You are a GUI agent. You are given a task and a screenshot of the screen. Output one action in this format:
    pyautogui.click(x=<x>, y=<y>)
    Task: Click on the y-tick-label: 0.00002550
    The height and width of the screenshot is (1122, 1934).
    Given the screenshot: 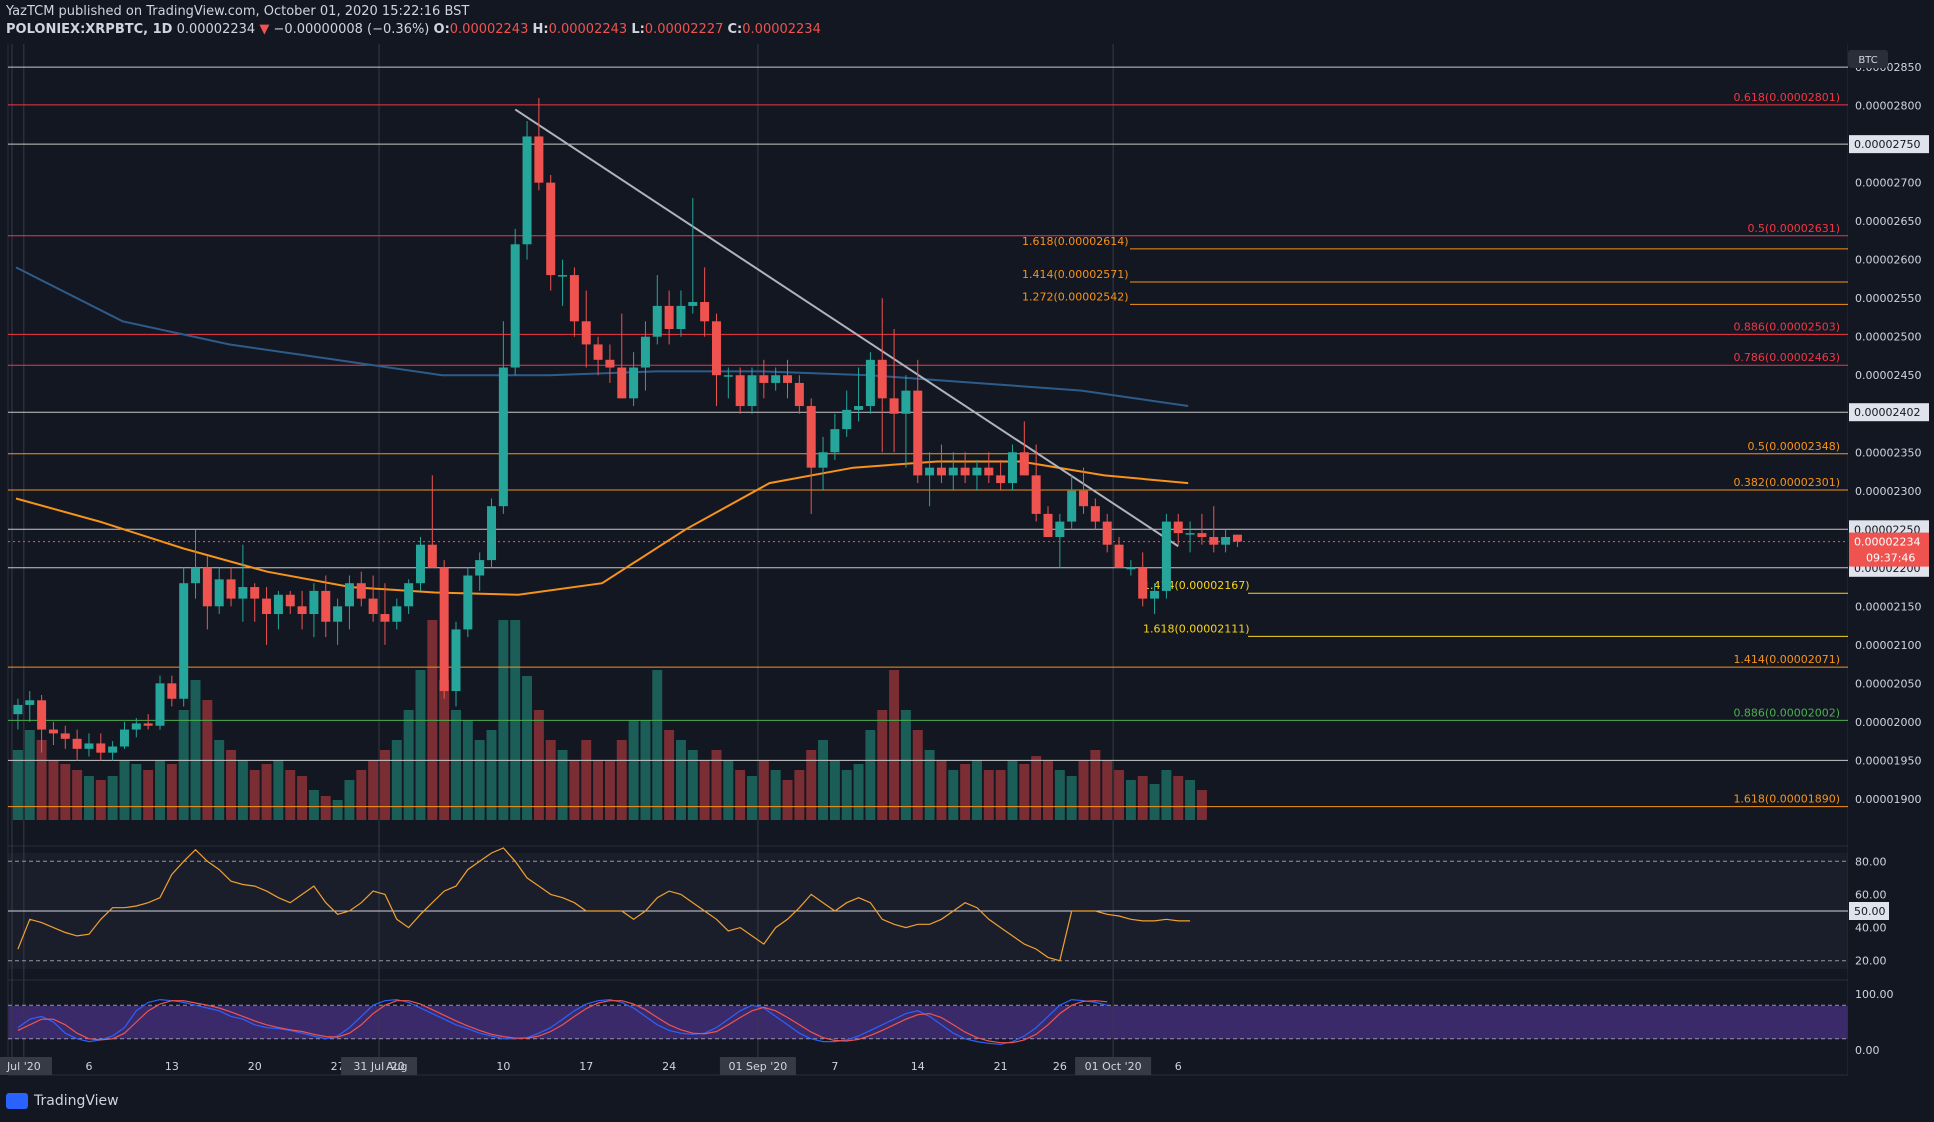 What is the action you would take?
    pyautogui.click(x=1888, y=298)
    